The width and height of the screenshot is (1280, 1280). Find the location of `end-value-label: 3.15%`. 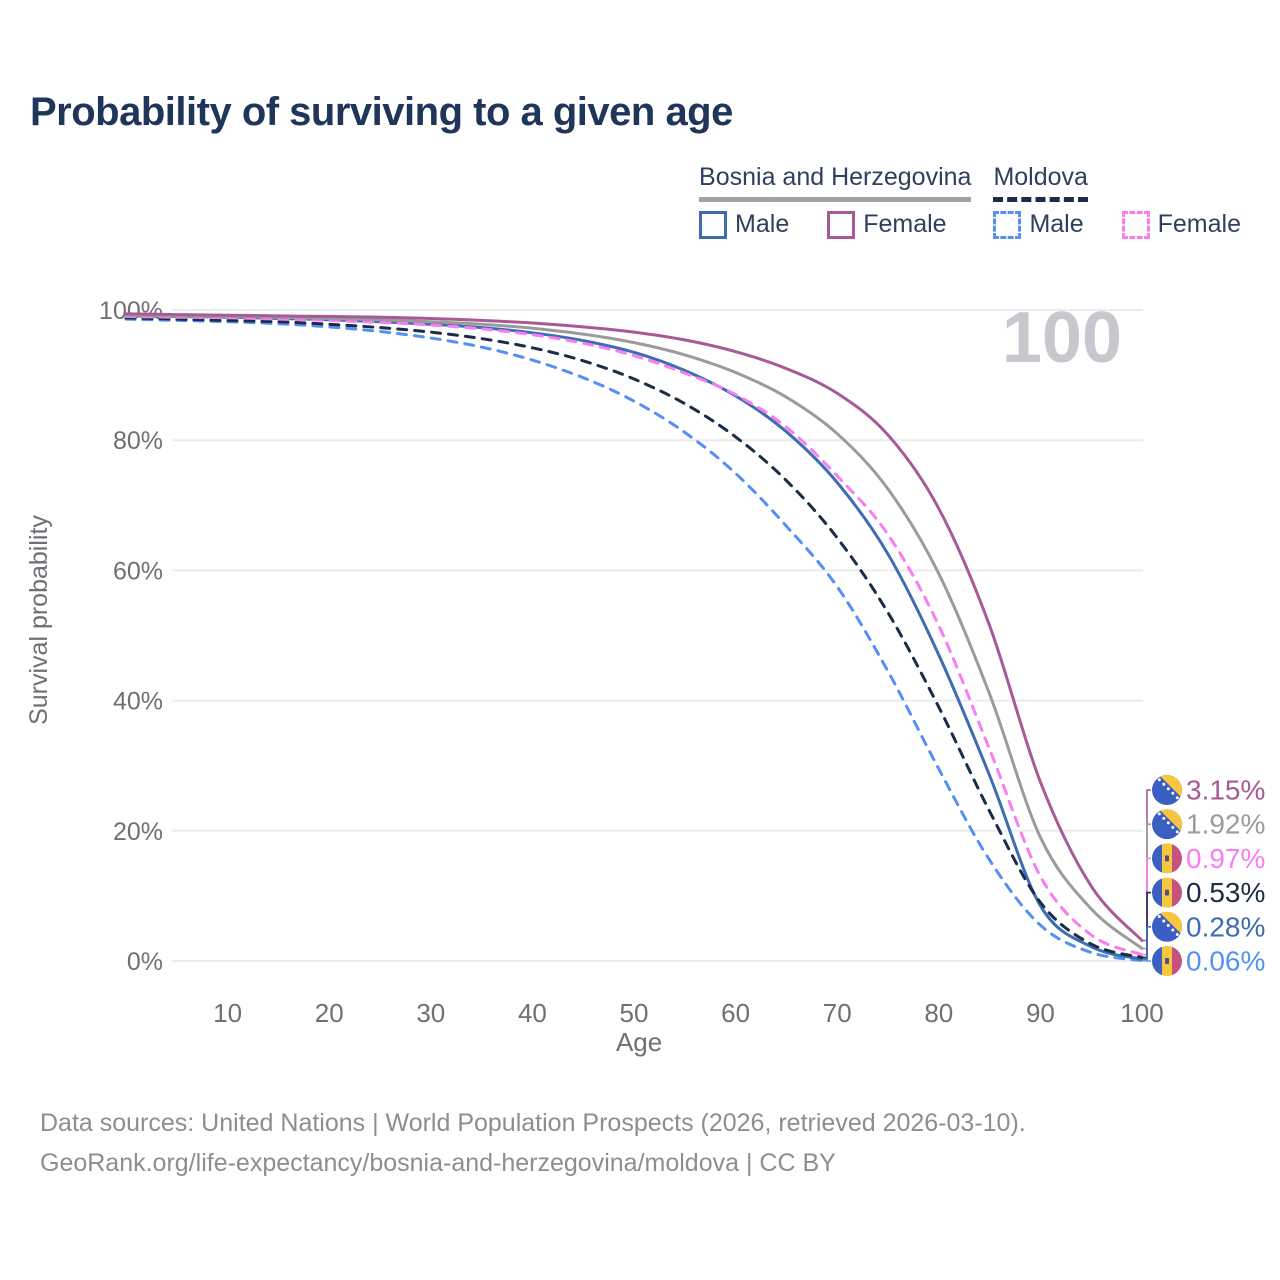

end-value-label: 3.15% is located at coordinates (1225, 790).